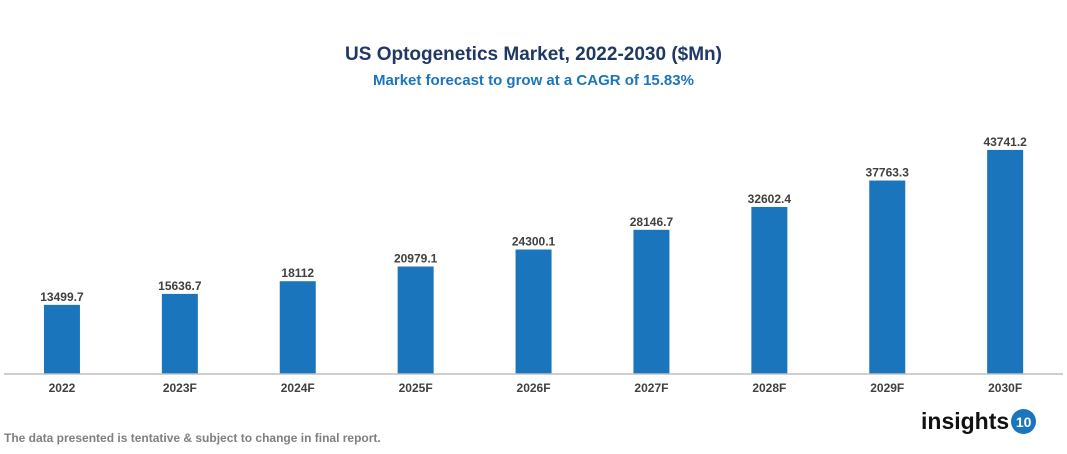 This screenshot has width=1067, height=454. I want to click on data-label: 43741.2, so click(1005, 142).